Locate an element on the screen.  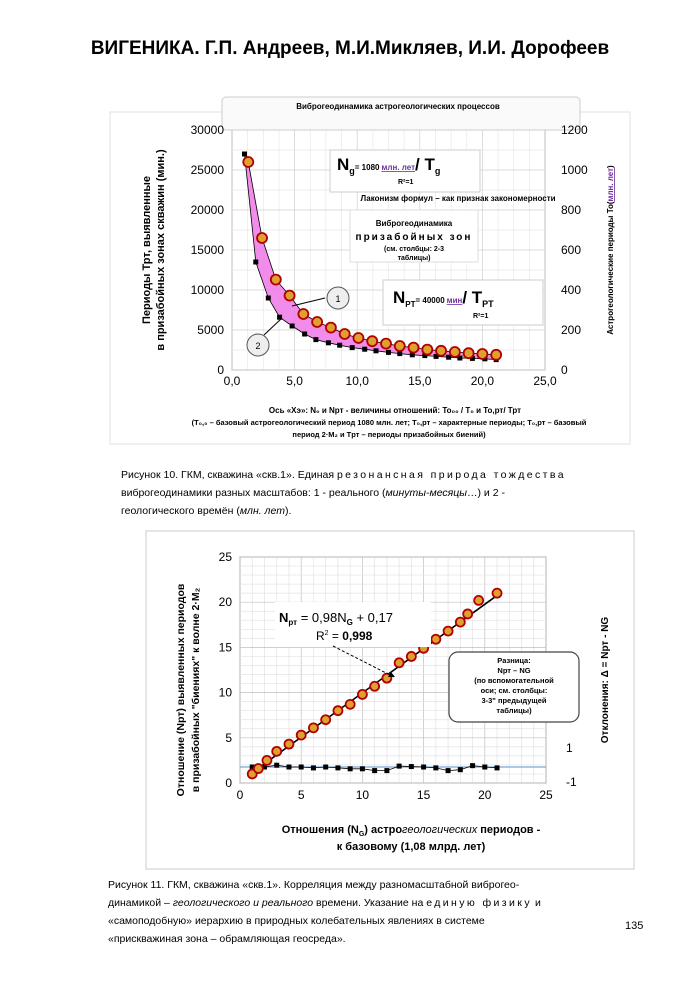
fig2-x-tick: 15 is located at coordinates (424, 795).